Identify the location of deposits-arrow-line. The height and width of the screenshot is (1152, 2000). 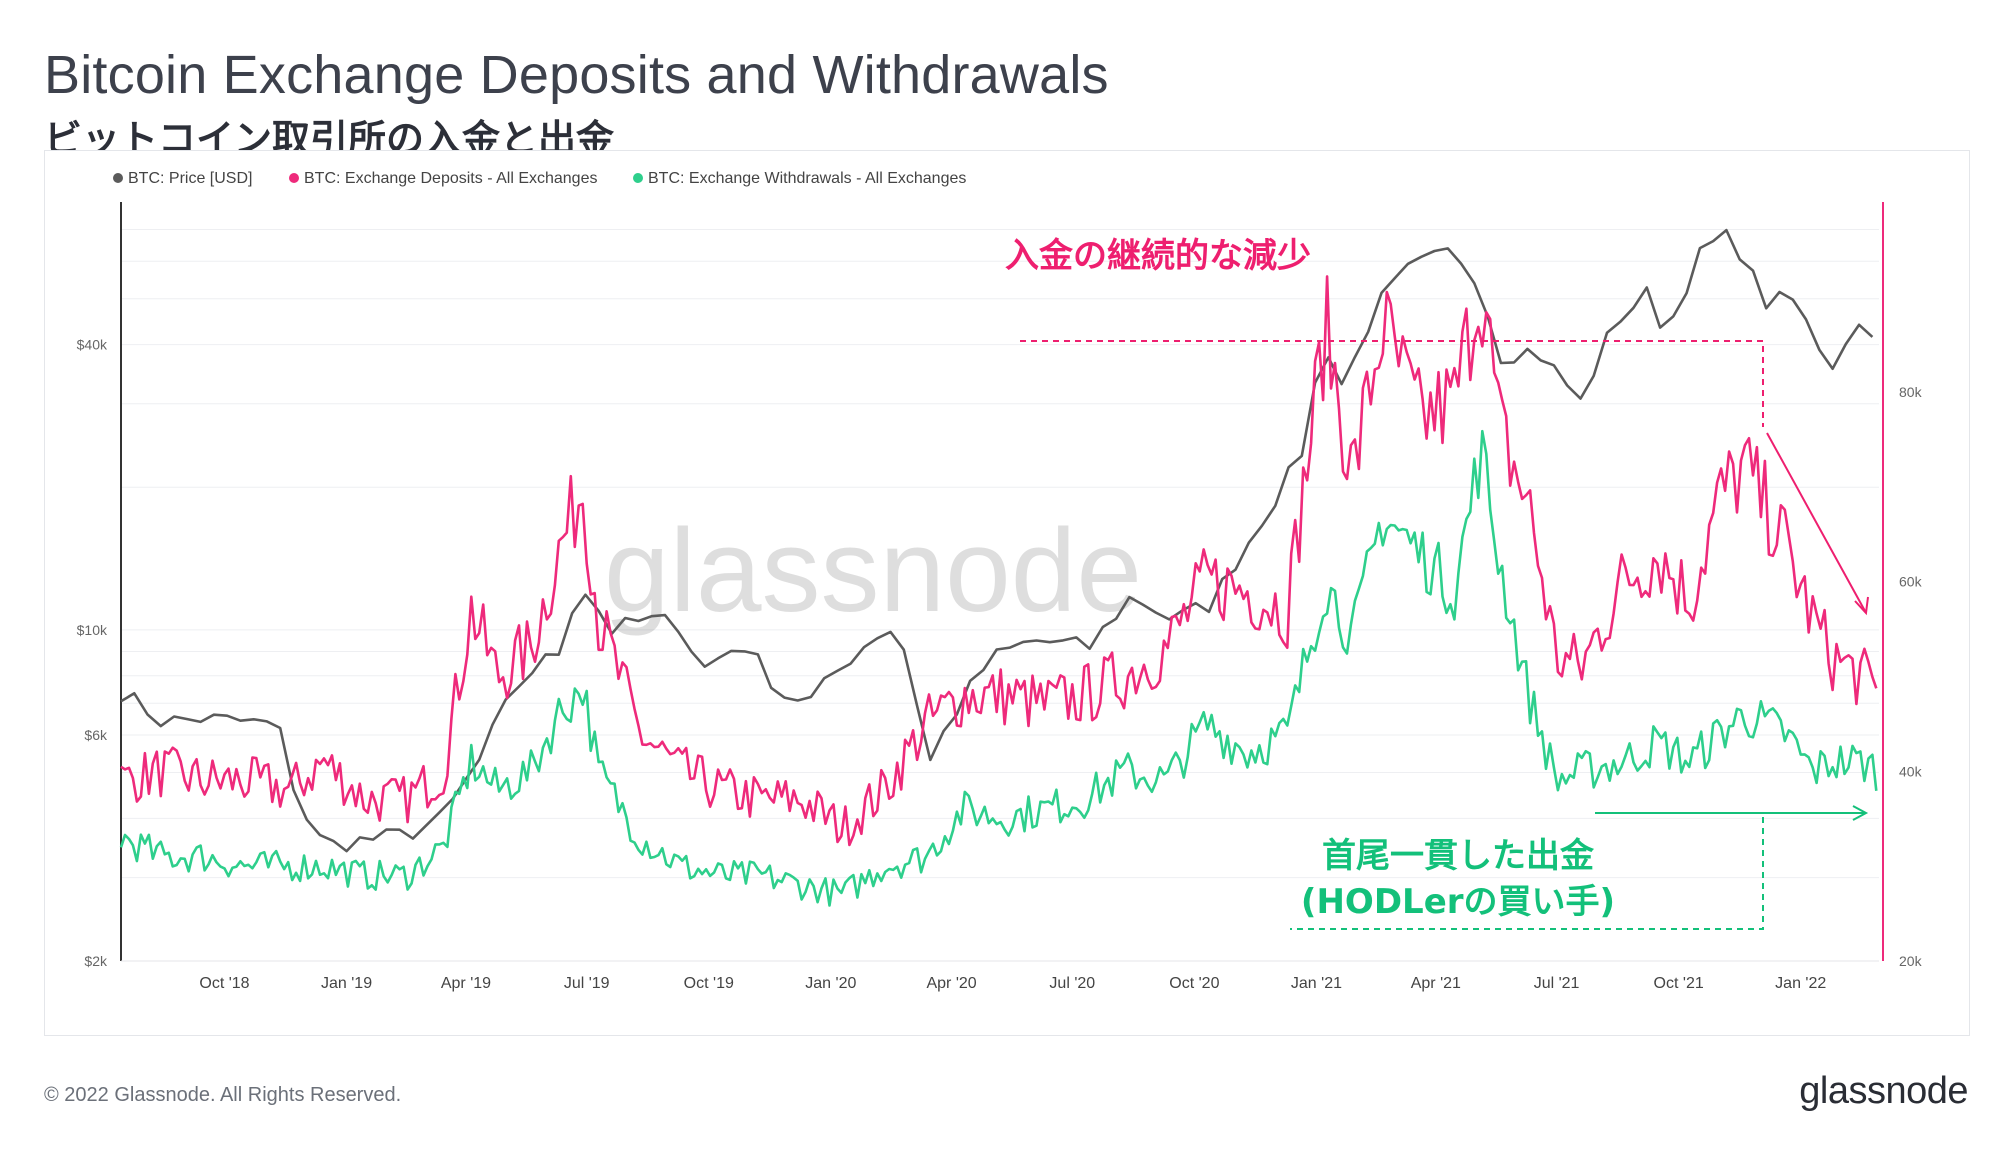
(1816, 522).